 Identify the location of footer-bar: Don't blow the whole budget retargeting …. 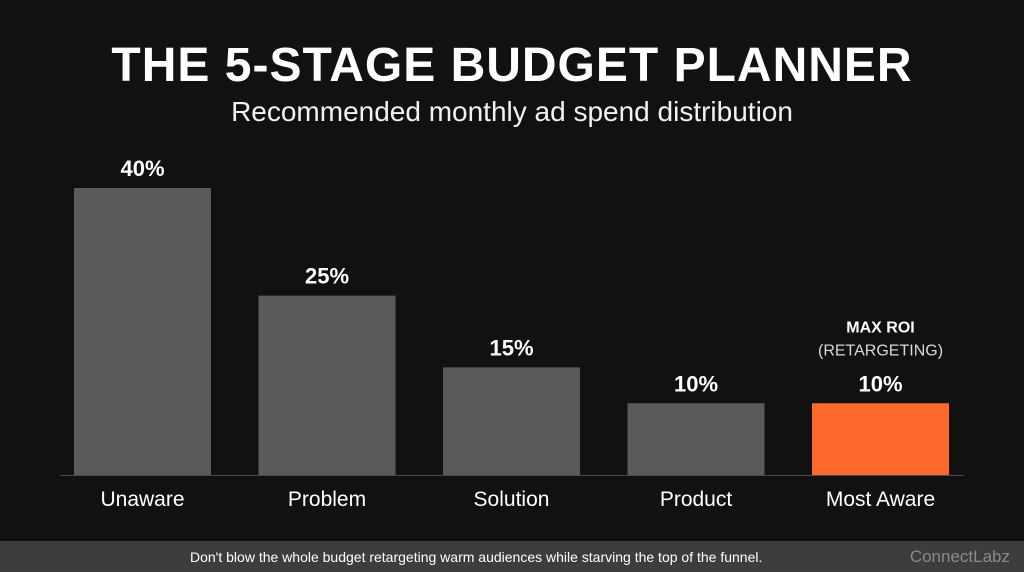
(512, 556).